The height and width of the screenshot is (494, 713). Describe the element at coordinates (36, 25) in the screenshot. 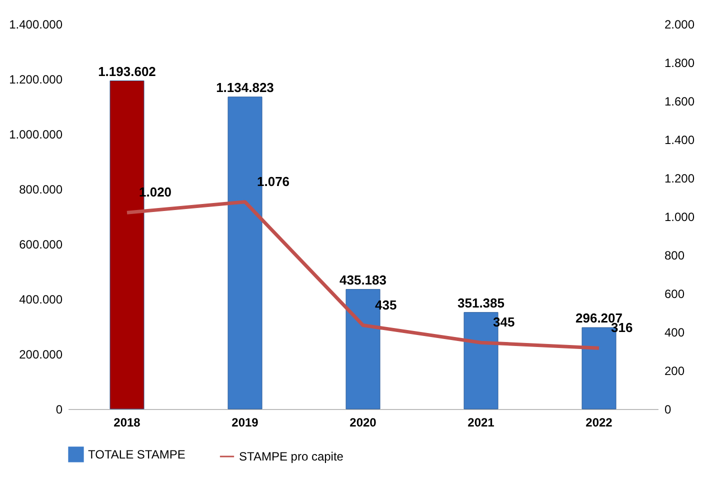

I see `y-tick-label: 1.400.000` at that location.